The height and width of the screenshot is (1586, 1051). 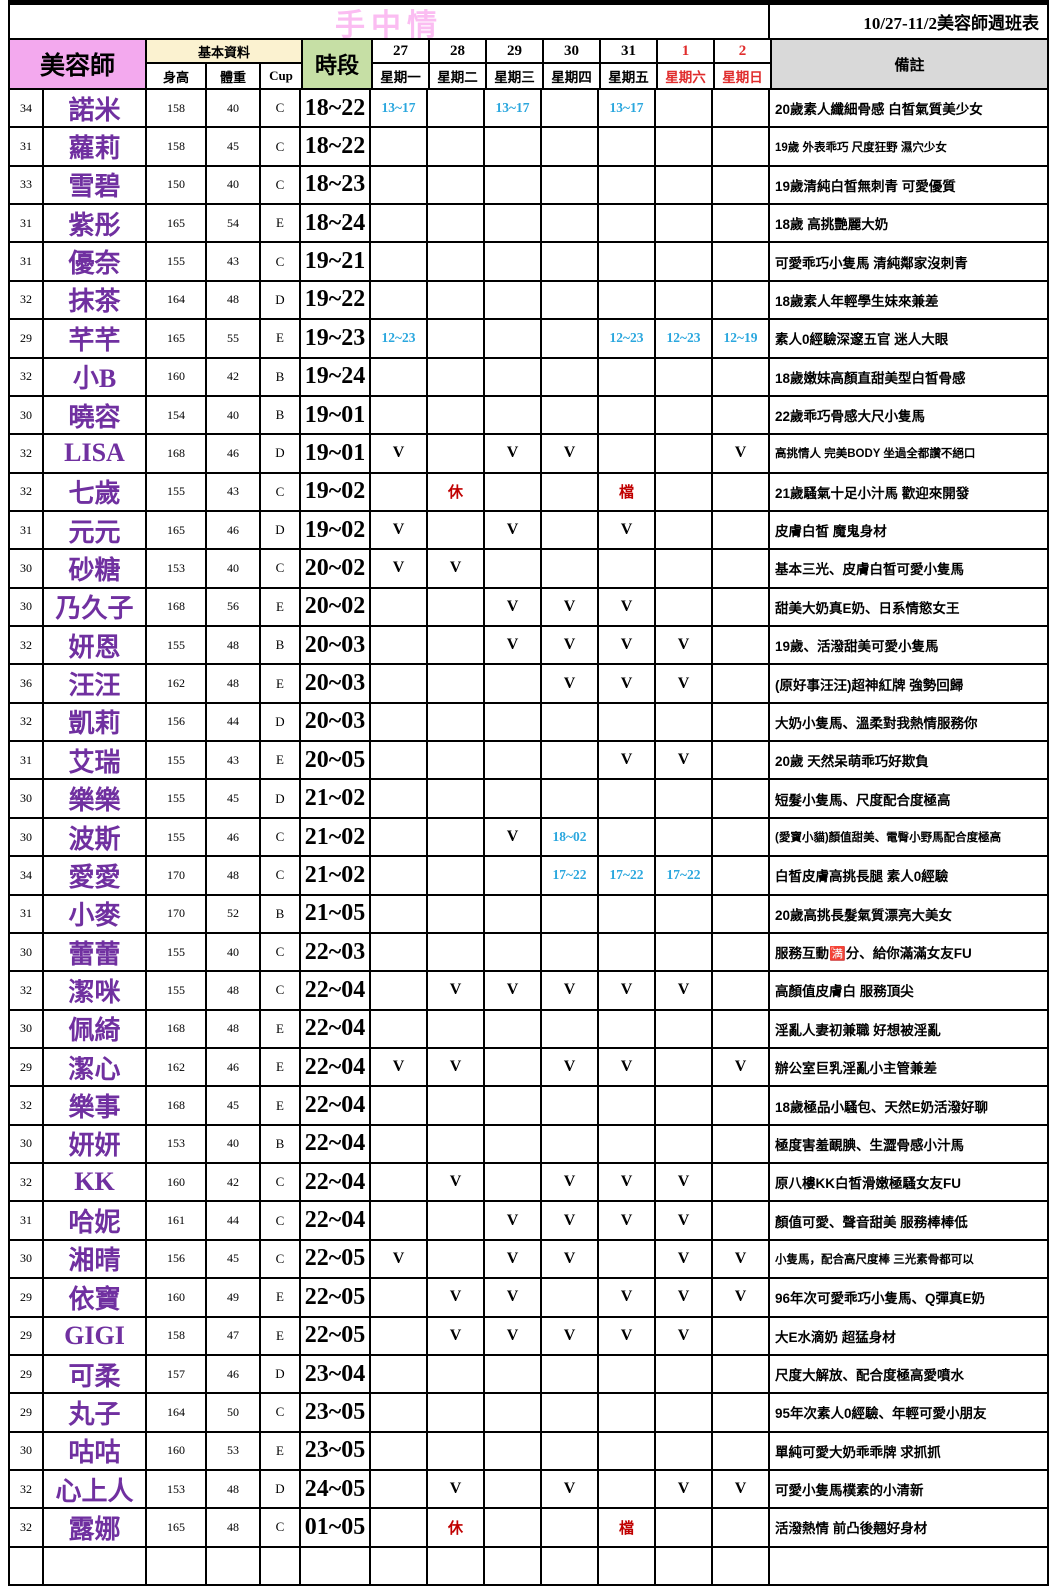 What do you see at coordinates (528, 1451) in the screenshot?
I see `table-row: 30 咕咕 160 53 E 23~05 單純可愛大奶乖乖牌 求抓抓` at bounding box center [528, 1451].